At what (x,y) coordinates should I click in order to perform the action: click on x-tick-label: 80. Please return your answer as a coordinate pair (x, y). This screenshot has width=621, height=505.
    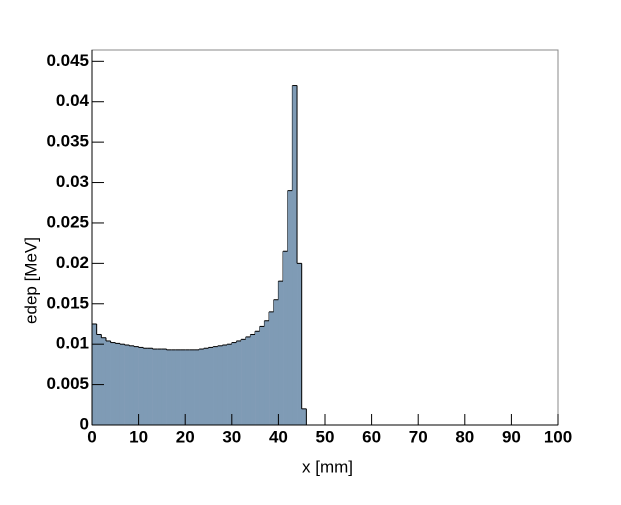
    Looking at the image, I should click on (464, 436).